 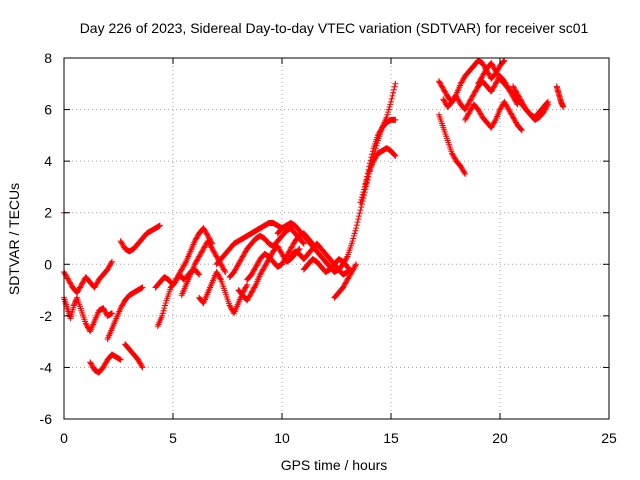 I want to click on y-tick-label: 8, so click(x=48, y=58).